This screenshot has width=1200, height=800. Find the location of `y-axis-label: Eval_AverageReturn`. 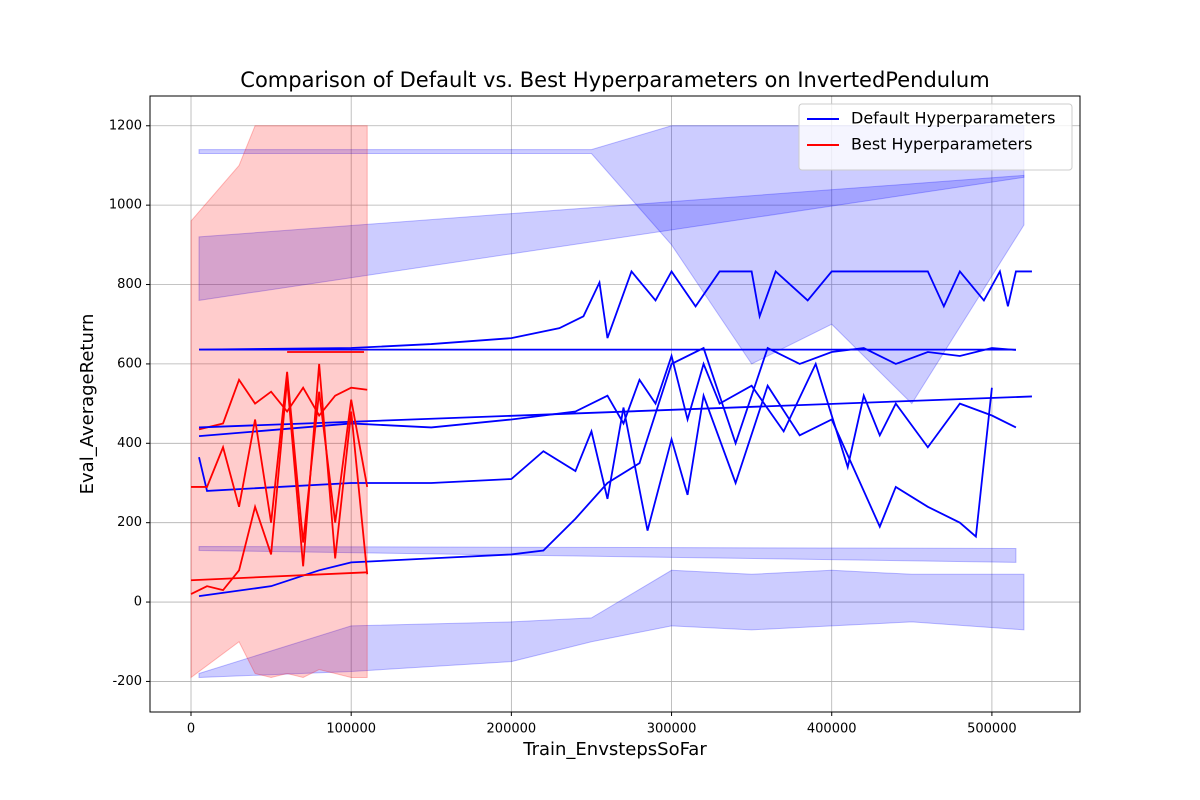

y-axis-label: Eval_AverageReturn is located at coordinates (87, 404).